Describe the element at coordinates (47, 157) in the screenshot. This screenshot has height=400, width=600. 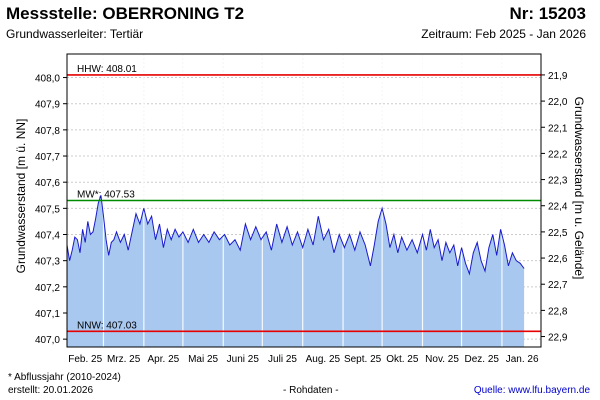
I see `y-tick-label-left: 407,7` at that location.